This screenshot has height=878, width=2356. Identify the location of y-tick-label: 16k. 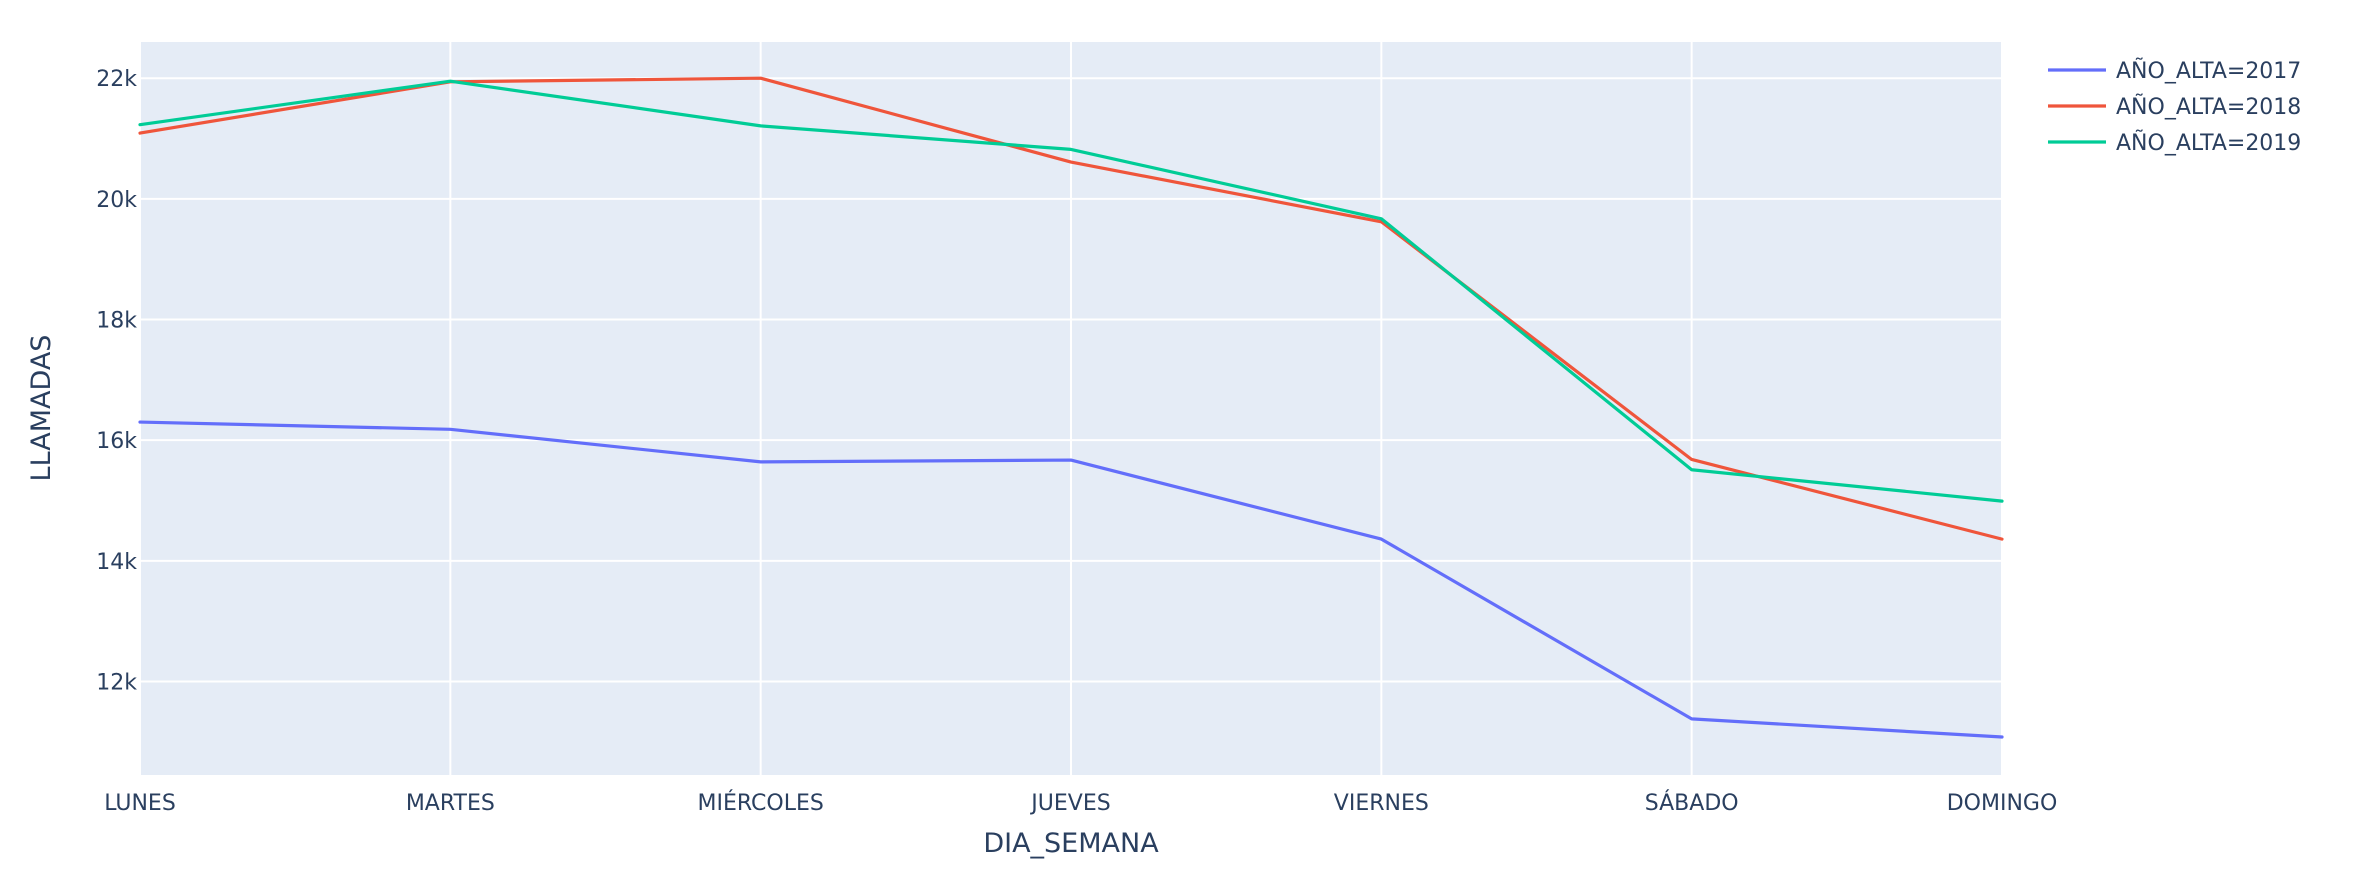
(116, 441).